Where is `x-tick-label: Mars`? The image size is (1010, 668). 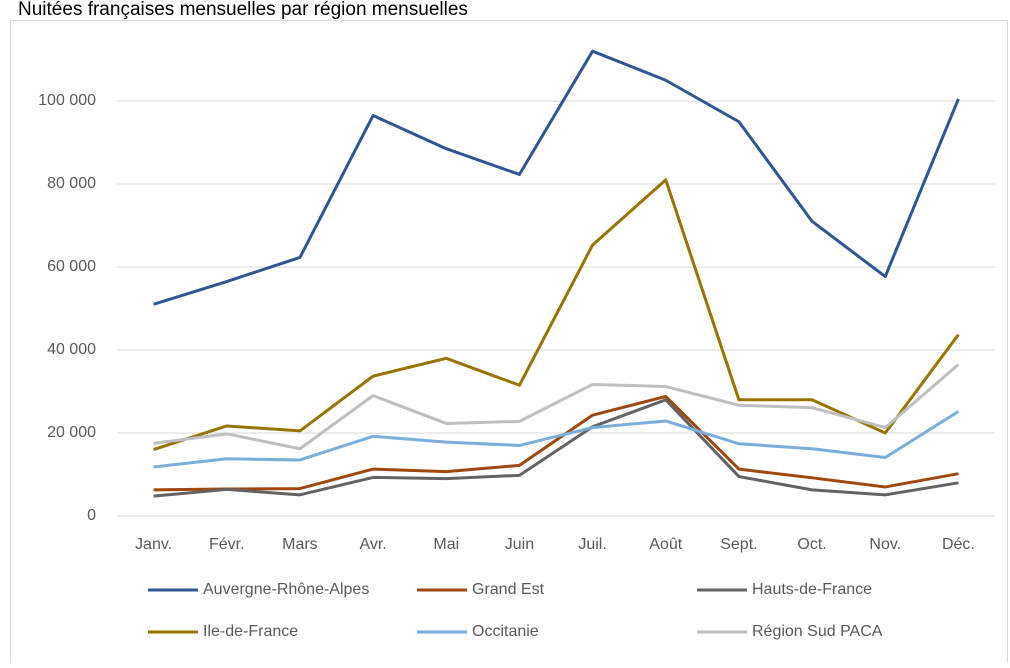
x-tick-label: Mars is located at coordinates (300, 544).